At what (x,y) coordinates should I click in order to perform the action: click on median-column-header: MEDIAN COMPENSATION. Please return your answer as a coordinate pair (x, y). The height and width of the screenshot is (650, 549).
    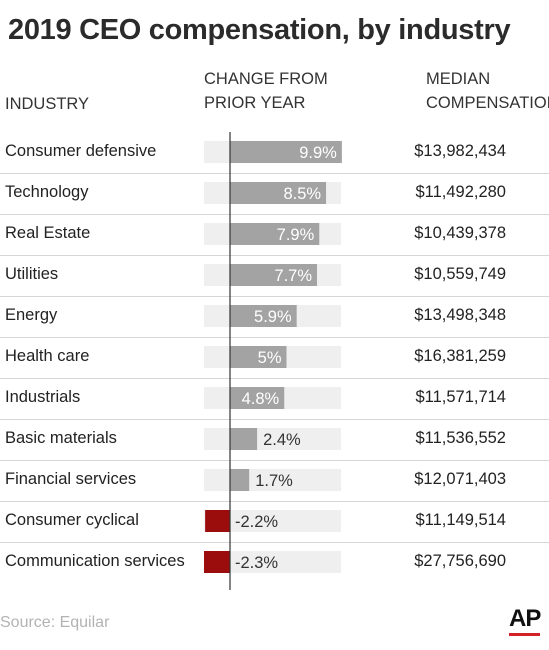
    Looking at the image, I should click on (487, 91).